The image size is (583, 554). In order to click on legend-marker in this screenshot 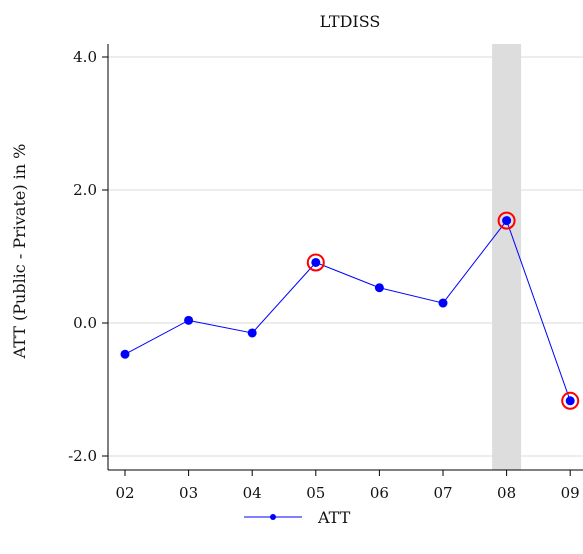, I will do `click(273, 517)`.